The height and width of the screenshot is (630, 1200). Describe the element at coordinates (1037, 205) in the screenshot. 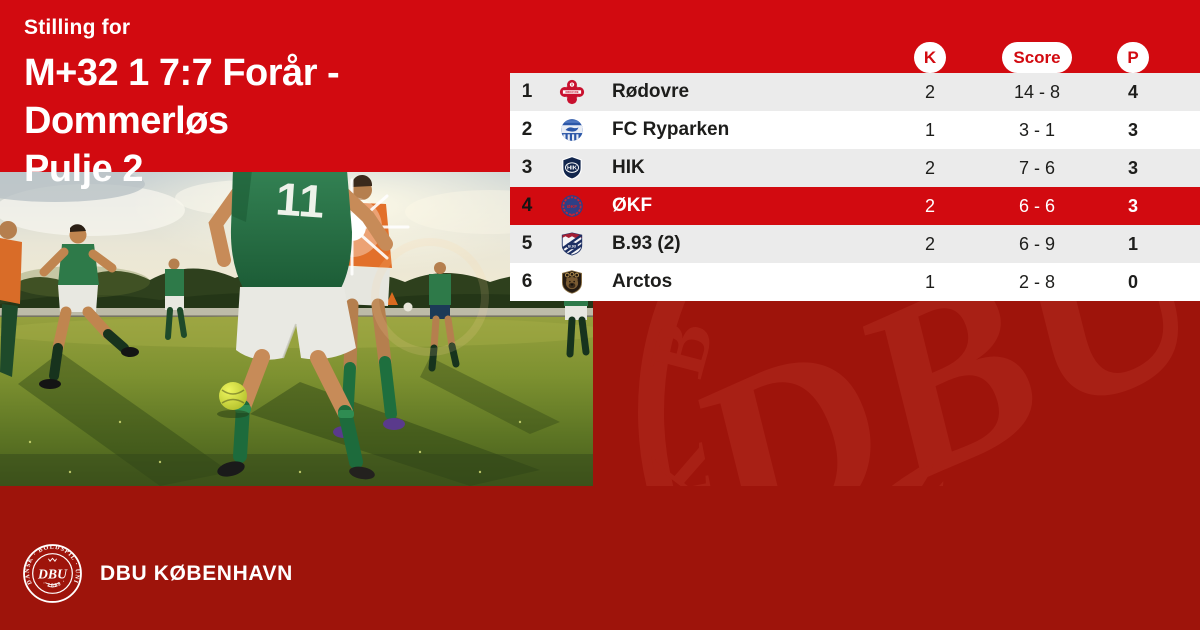

I see `score-value: 6 - 6` at that location.